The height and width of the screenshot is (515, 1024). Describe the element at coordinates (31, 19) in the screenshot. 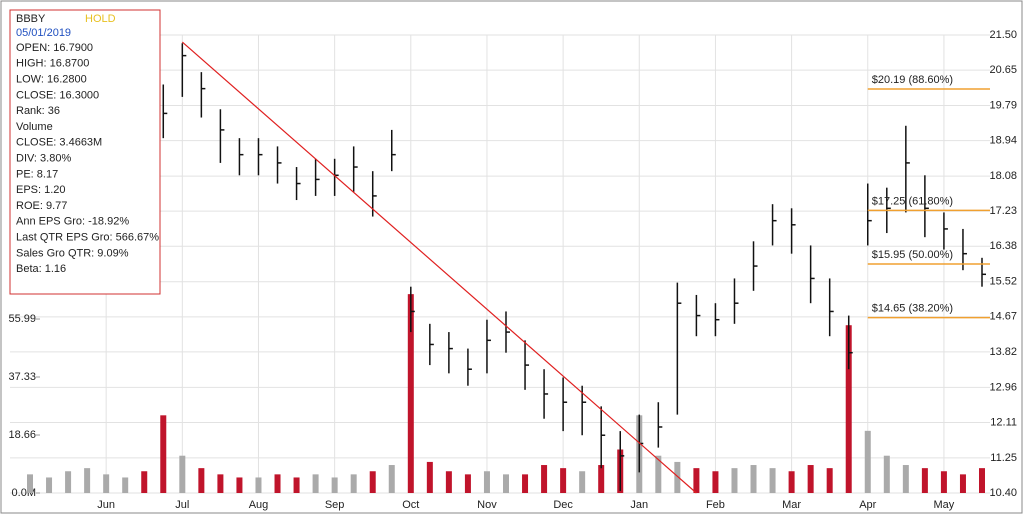

I see `symbol: BBBY` at that location.